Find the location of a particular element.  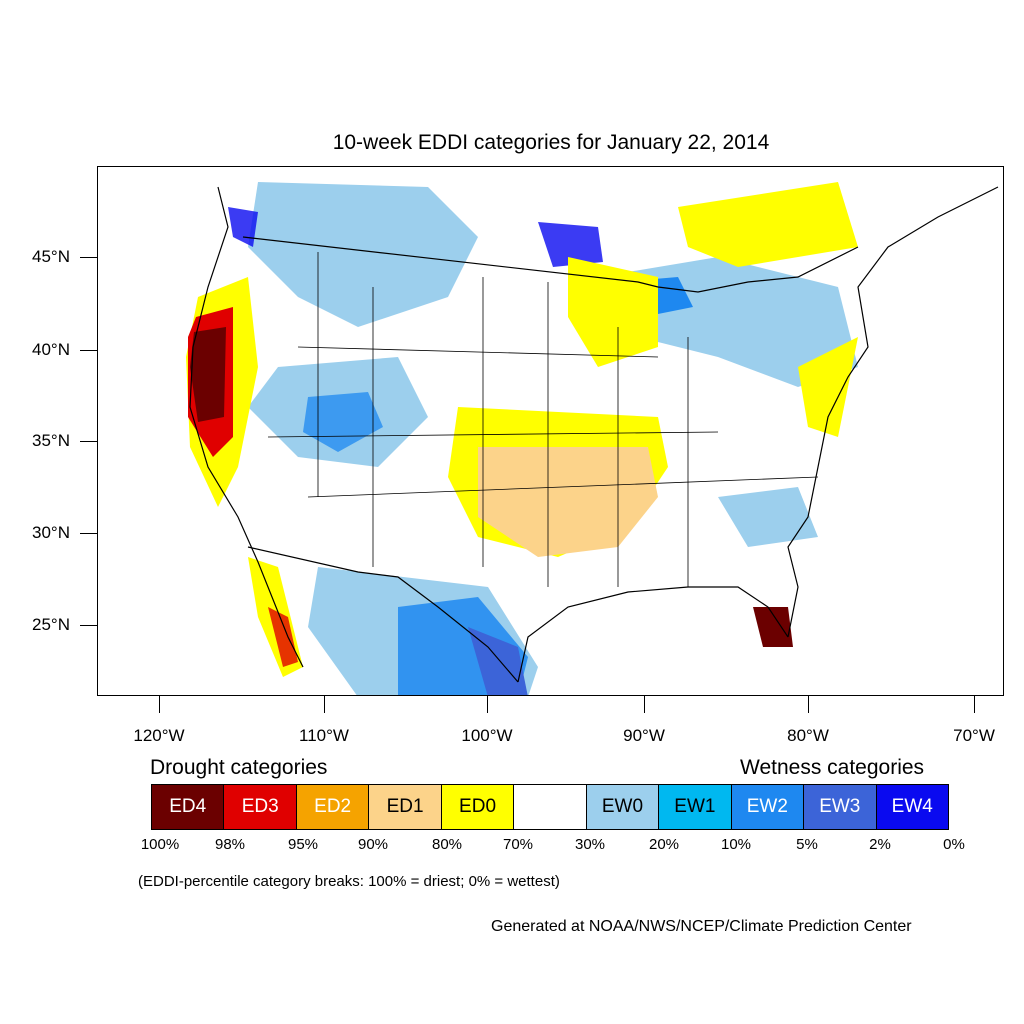

legend-ew0: EW0 is located at coordinates (623, 807).